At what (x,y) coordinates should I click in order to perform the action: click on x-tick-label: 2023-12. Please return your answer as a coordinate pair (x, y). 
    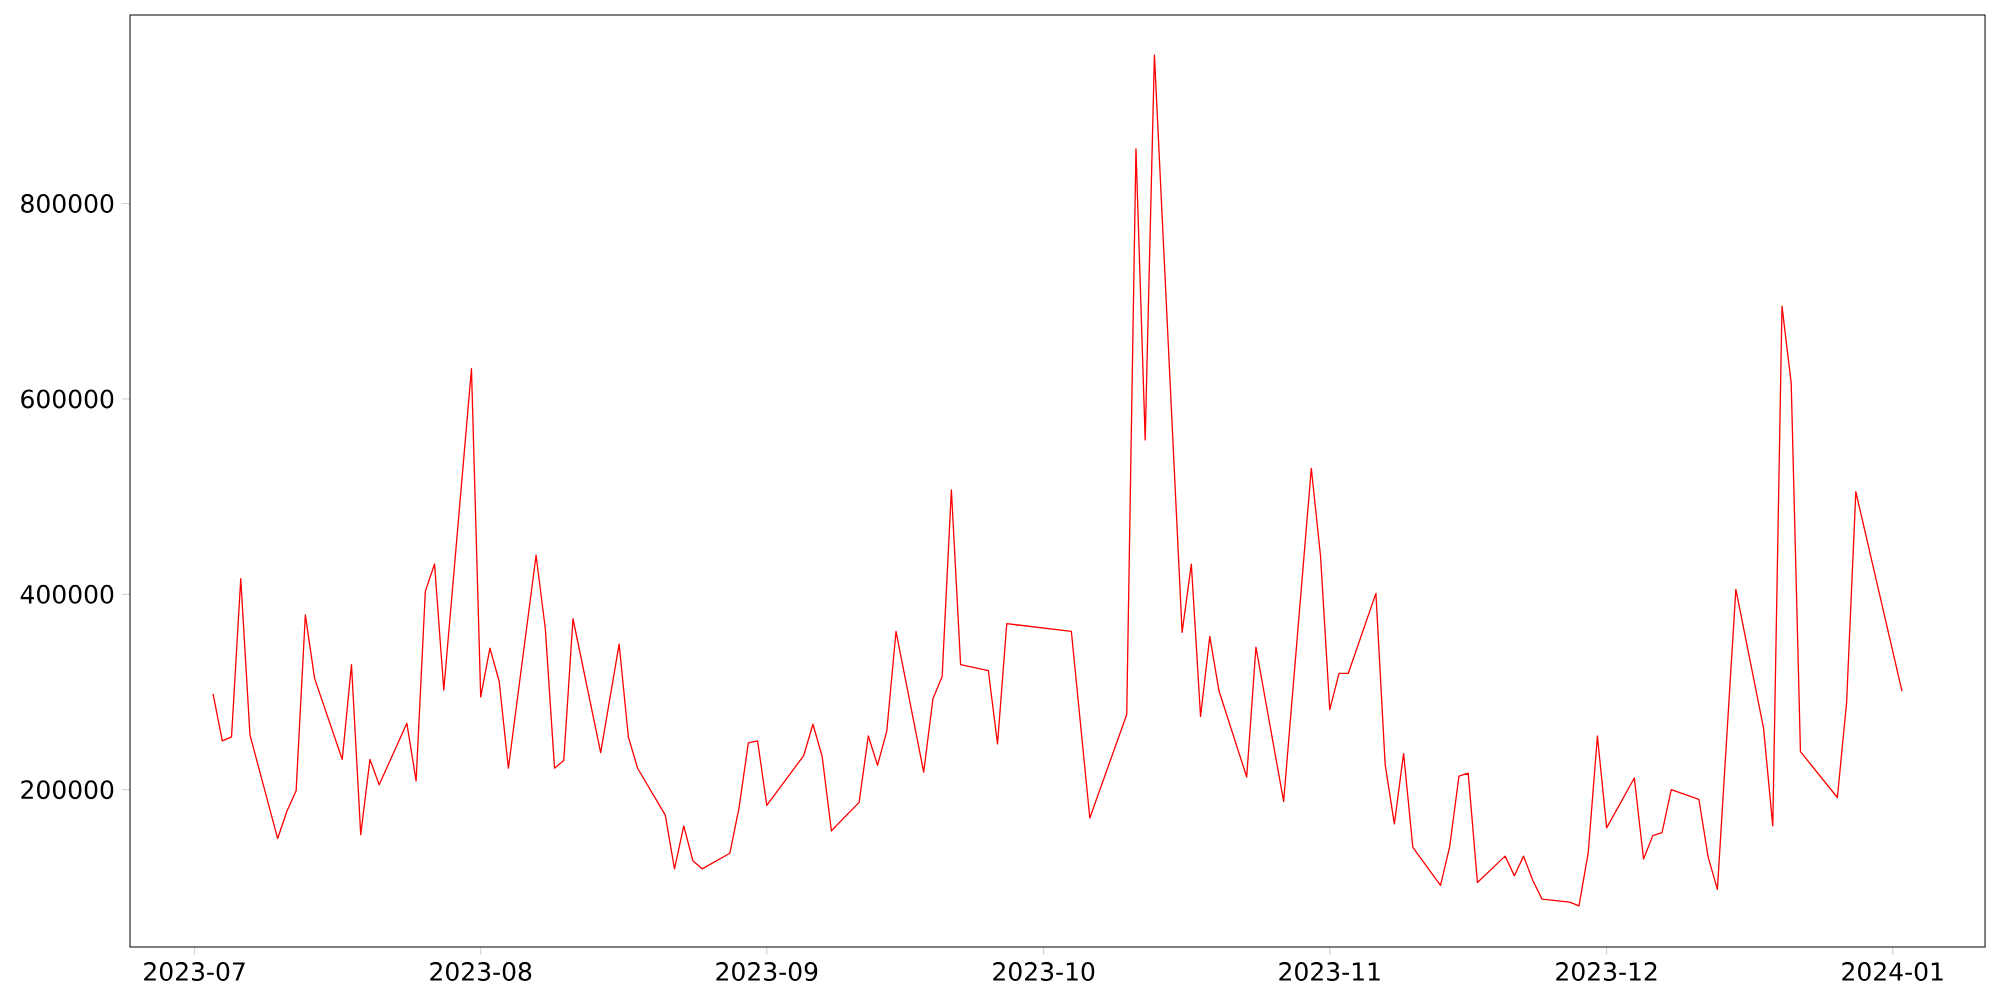
    Looking at the image, I should click on (1606, 971).